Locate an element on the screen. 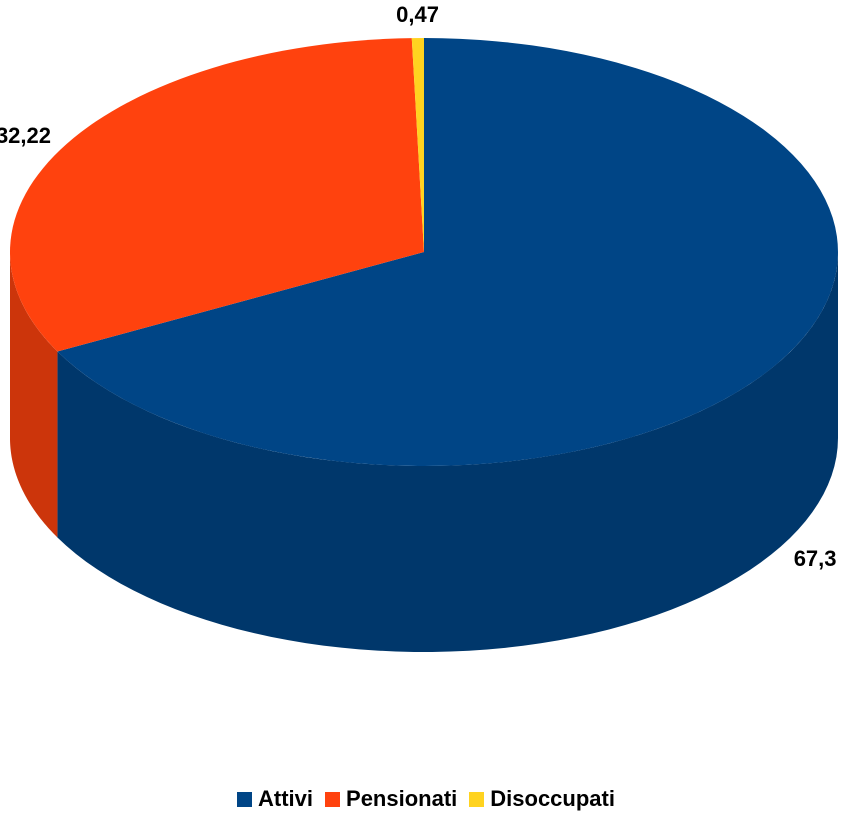 The width and height of the screenshot is (852, 828). legend-item-pensionati: Pensionati is located at coordinates (391, 799).